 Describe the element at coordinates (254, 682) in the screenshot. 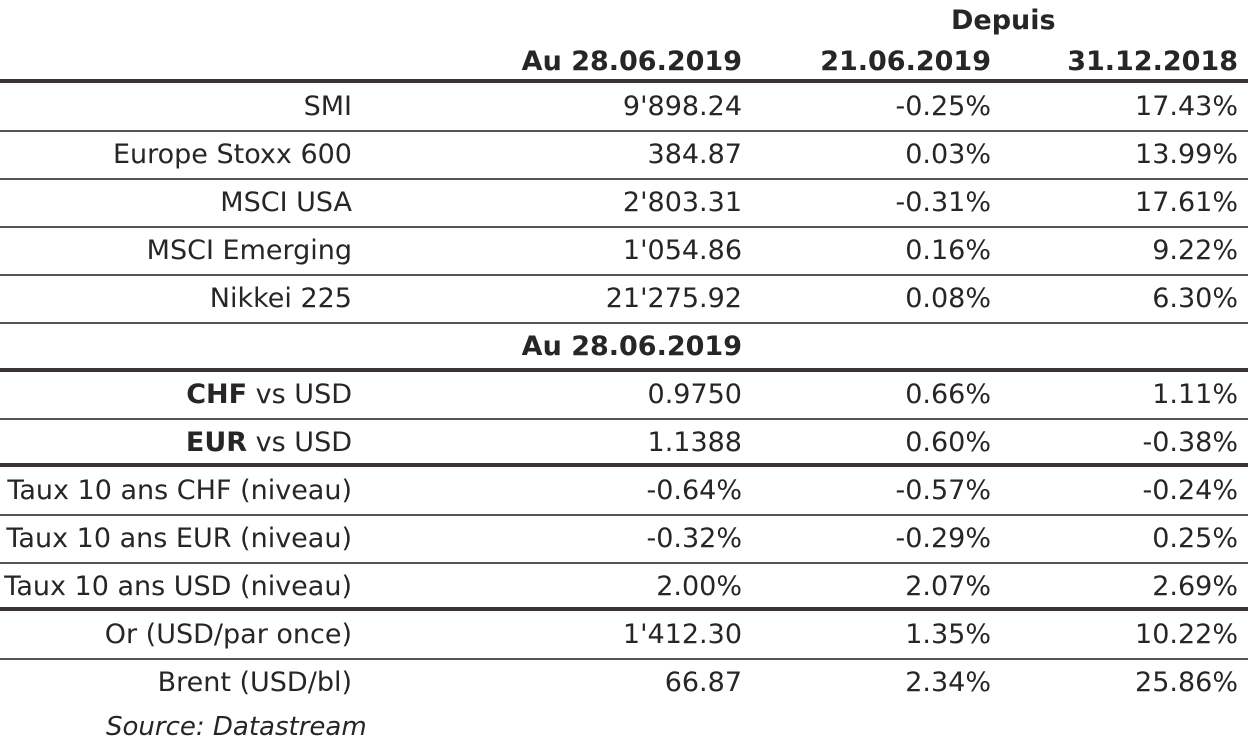

I see `row-label: Brent (USD/bl)` at that location.